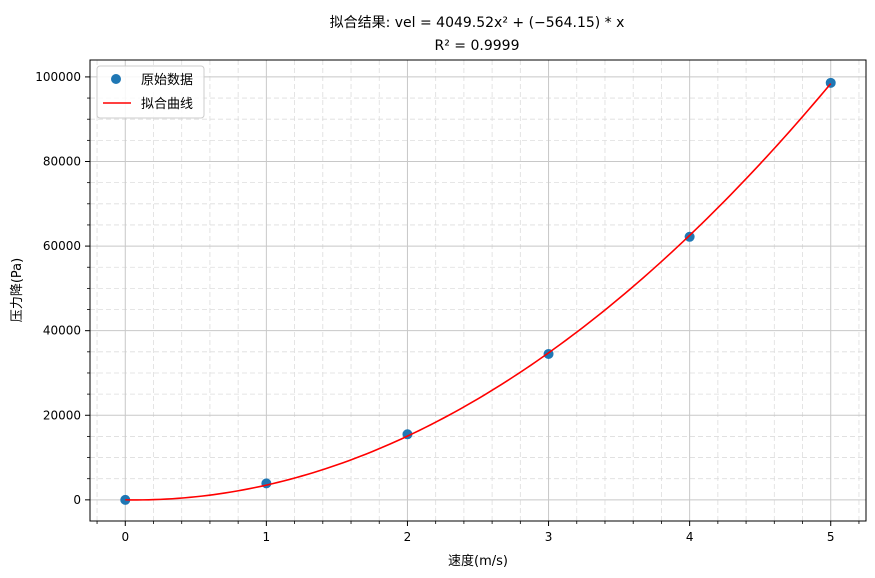 The width and height of the screenshot is (875, 578). Describe the element at coordinates (77, 500) in the screenshot. I see `y-tick-label: 0` at that location.